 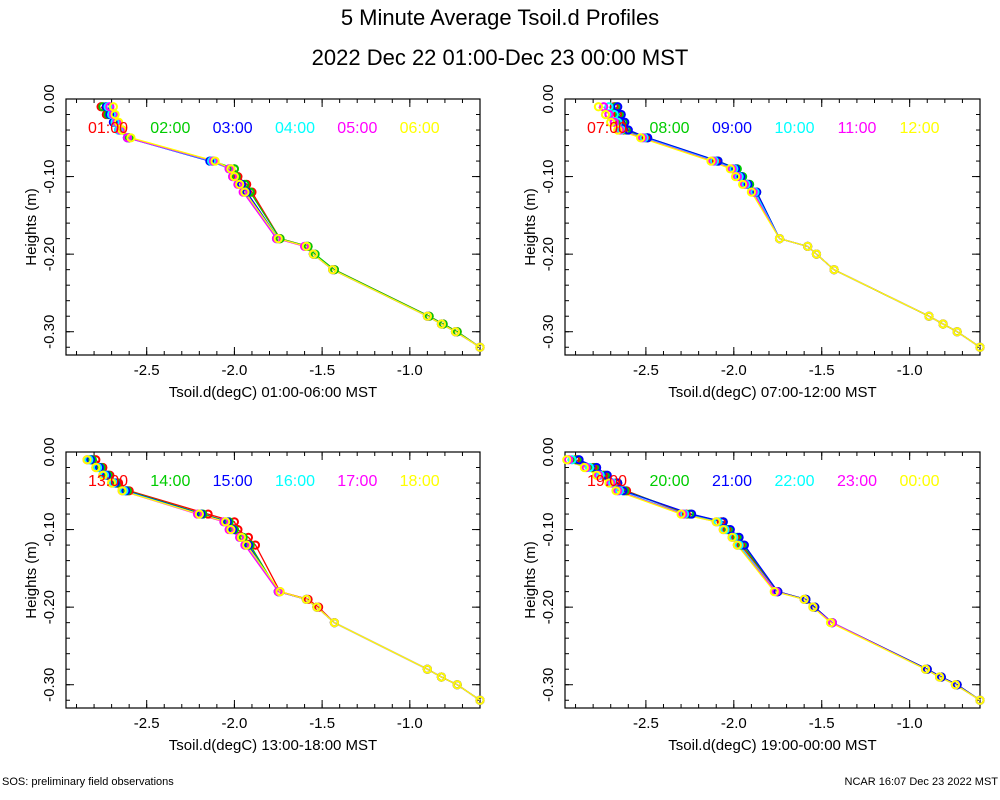 What do you see at coordinates (794, 481) in the screenshot?
I see `legend-entry: 22:00` at bounding box center [794, 481].